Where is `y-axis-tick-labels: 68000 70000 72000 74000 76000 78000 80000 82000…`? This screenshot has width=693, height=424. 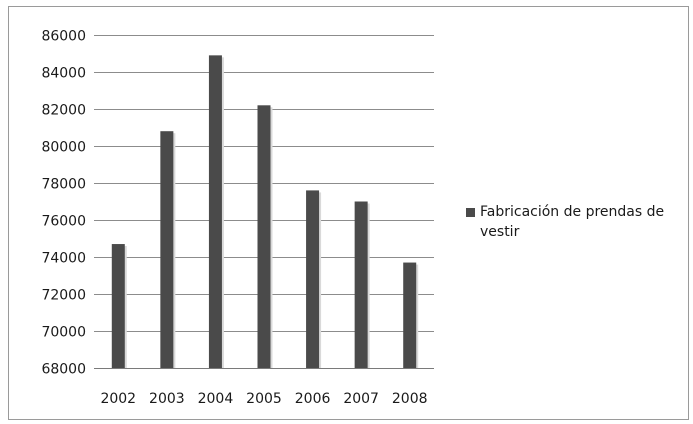 y-axis-tick-labels: 68000 70000 72000 74000 76000 78000 80000 82000… is located at coordinates (63, 203).